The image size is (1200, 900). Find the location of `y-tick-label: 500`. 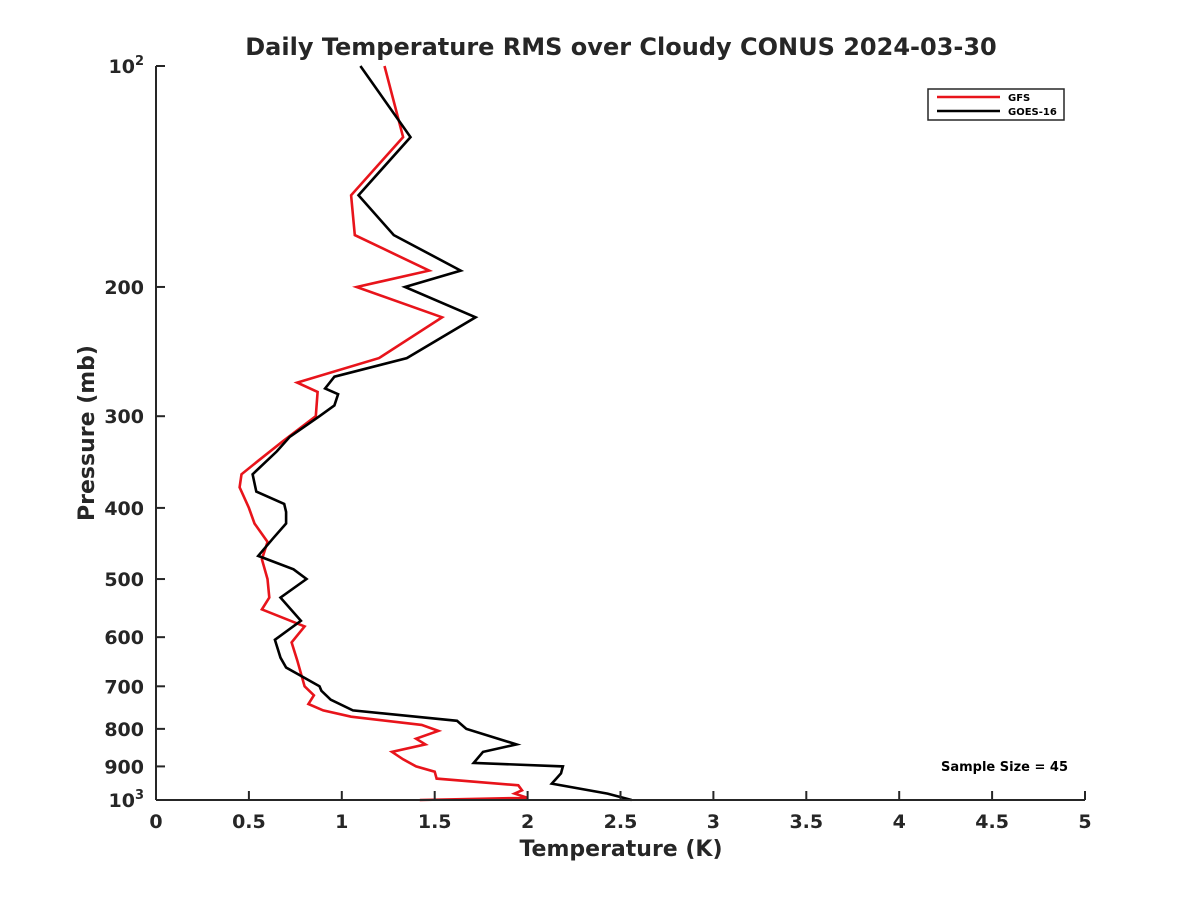

y-tick-label: 500 is located at coordinates (124, 580).